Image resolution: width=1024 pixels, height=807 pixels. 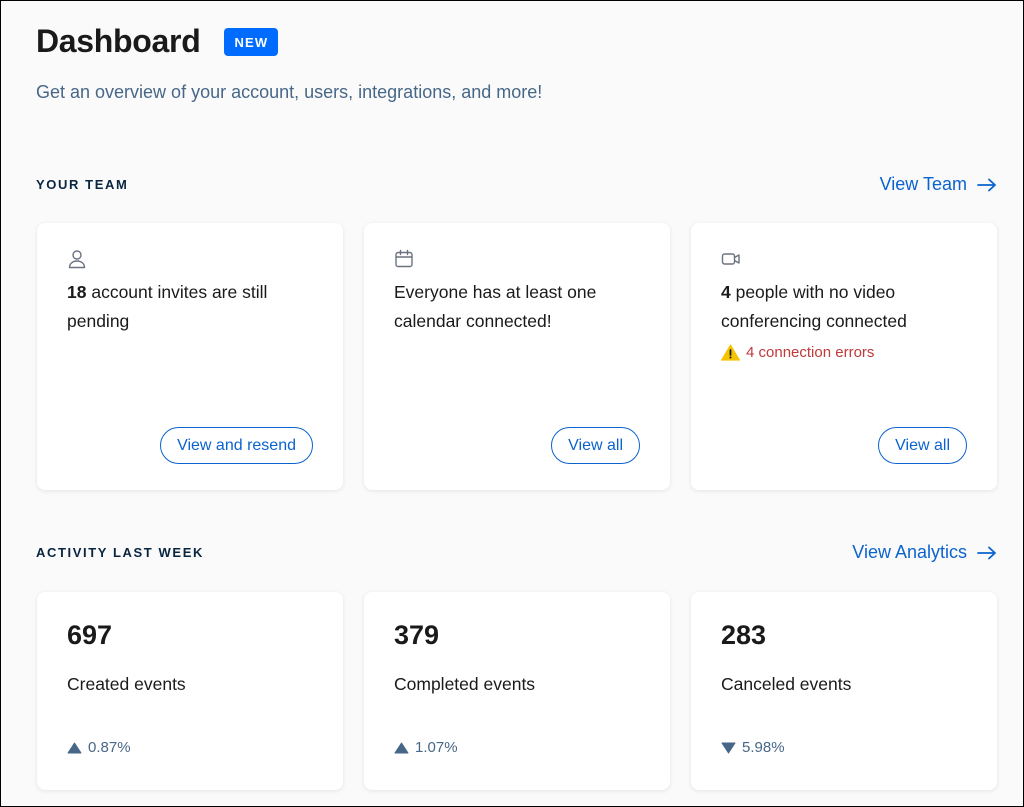 What do you see at coordinates (516, 552) in the screenshot?
I see `activity-section-header: ACTIVITY LAST WEEK View Analytics` at bounding box center [516, 552].